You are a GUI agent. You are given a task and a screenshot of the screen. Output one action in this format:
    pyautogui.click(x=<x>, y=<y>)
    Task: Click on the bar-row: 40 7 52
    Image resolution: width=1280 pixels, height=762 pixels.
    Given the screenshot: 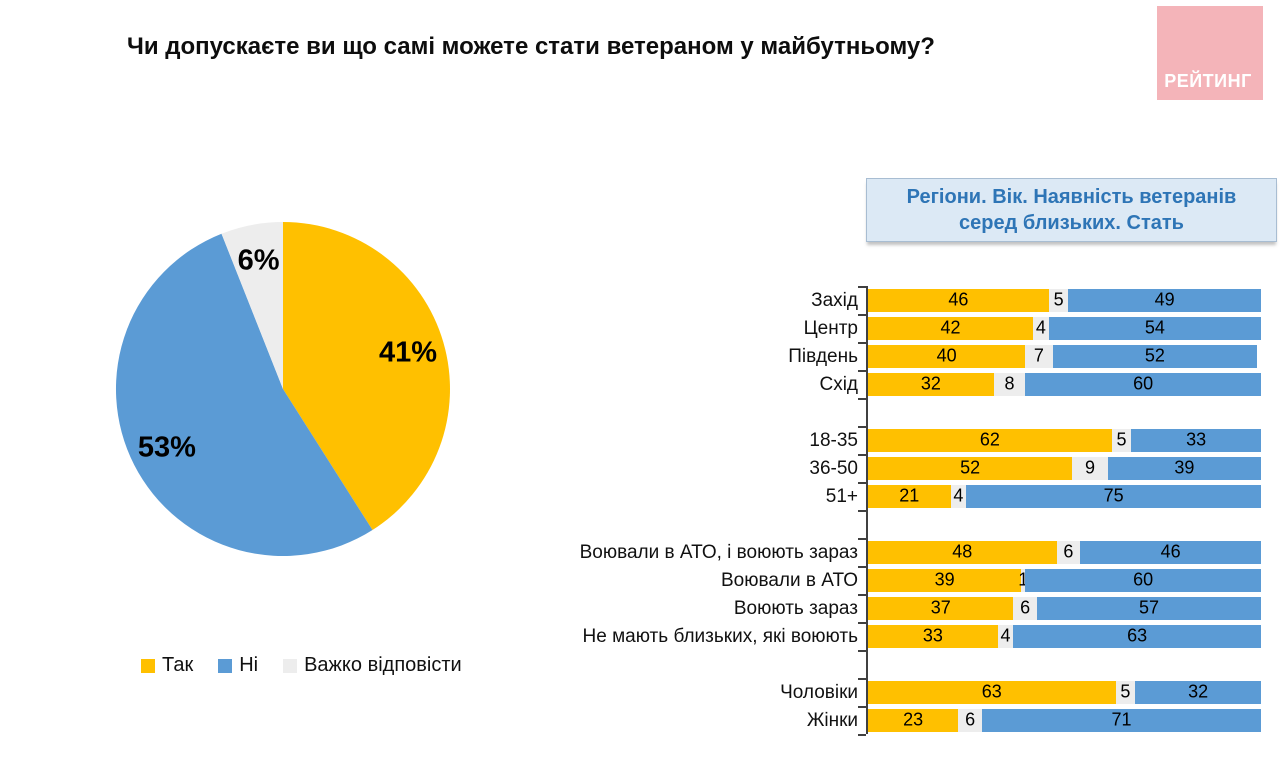 What is the action you would take?
    pyautogui.click(x=1063, y=356)
    